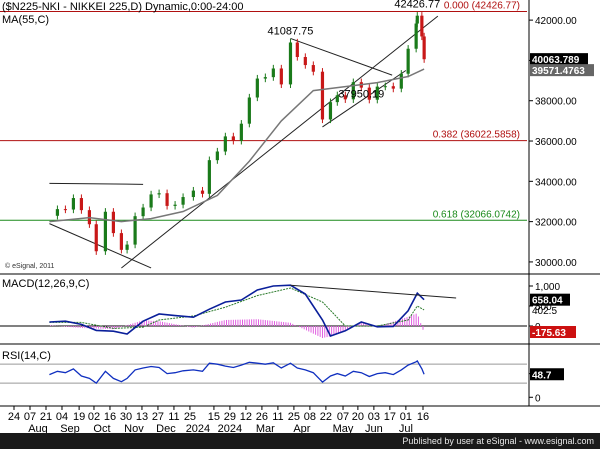  I want to click on macd-value-label-bg, so click(550, 299).